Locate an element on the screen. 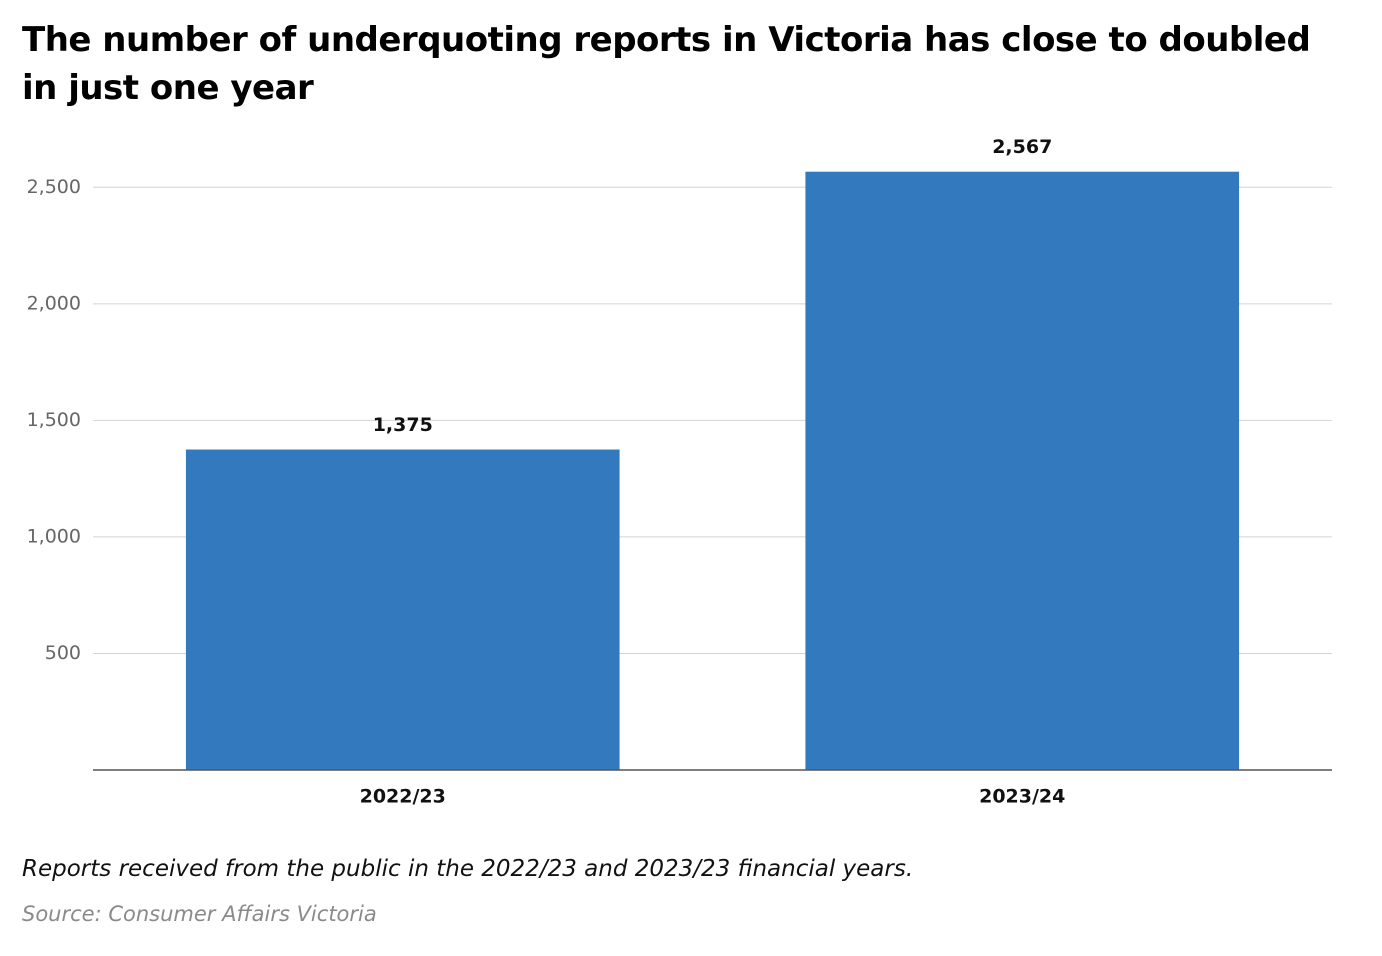  y-tick-label: 1,500 is located at coordinates (54, 420).